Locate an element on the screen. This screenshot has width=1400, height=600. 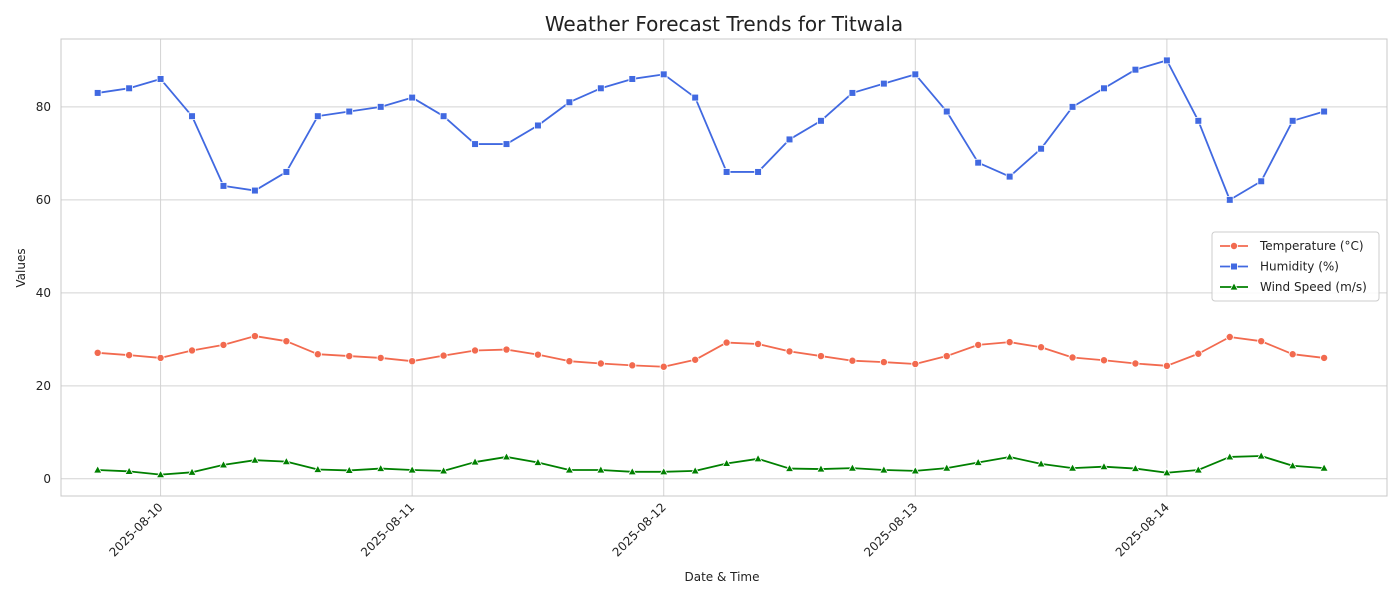
legend-box is located at coordinates (1295, 266).